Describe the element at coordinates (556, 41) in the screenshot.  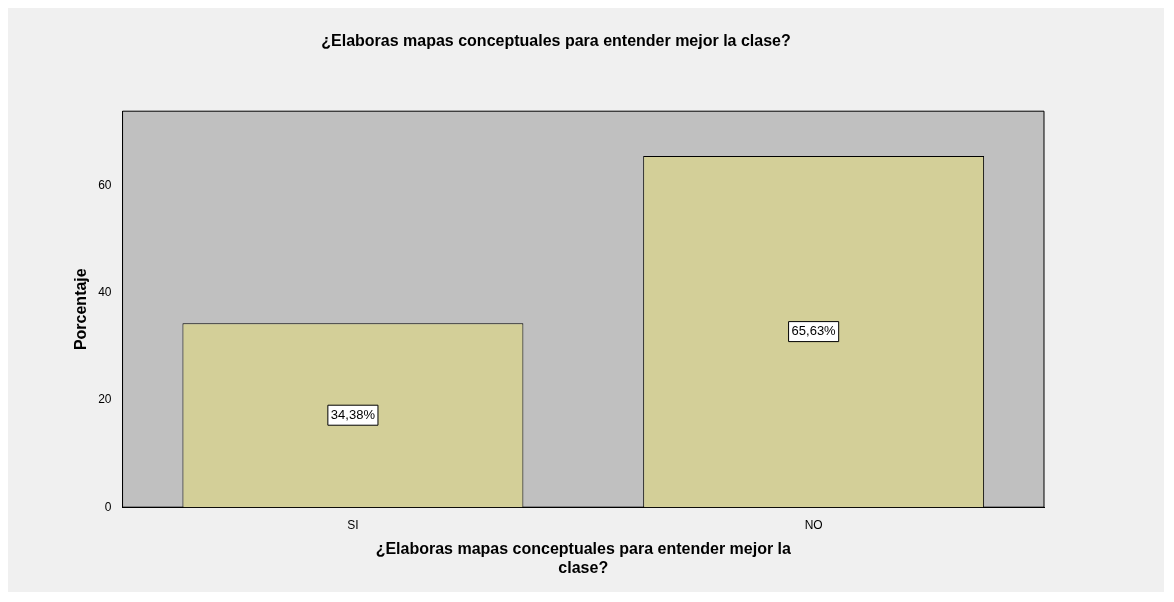
I see `chart-title: ¿Elaboras mapas conceptuales para entender mejor la clase?` at that location.